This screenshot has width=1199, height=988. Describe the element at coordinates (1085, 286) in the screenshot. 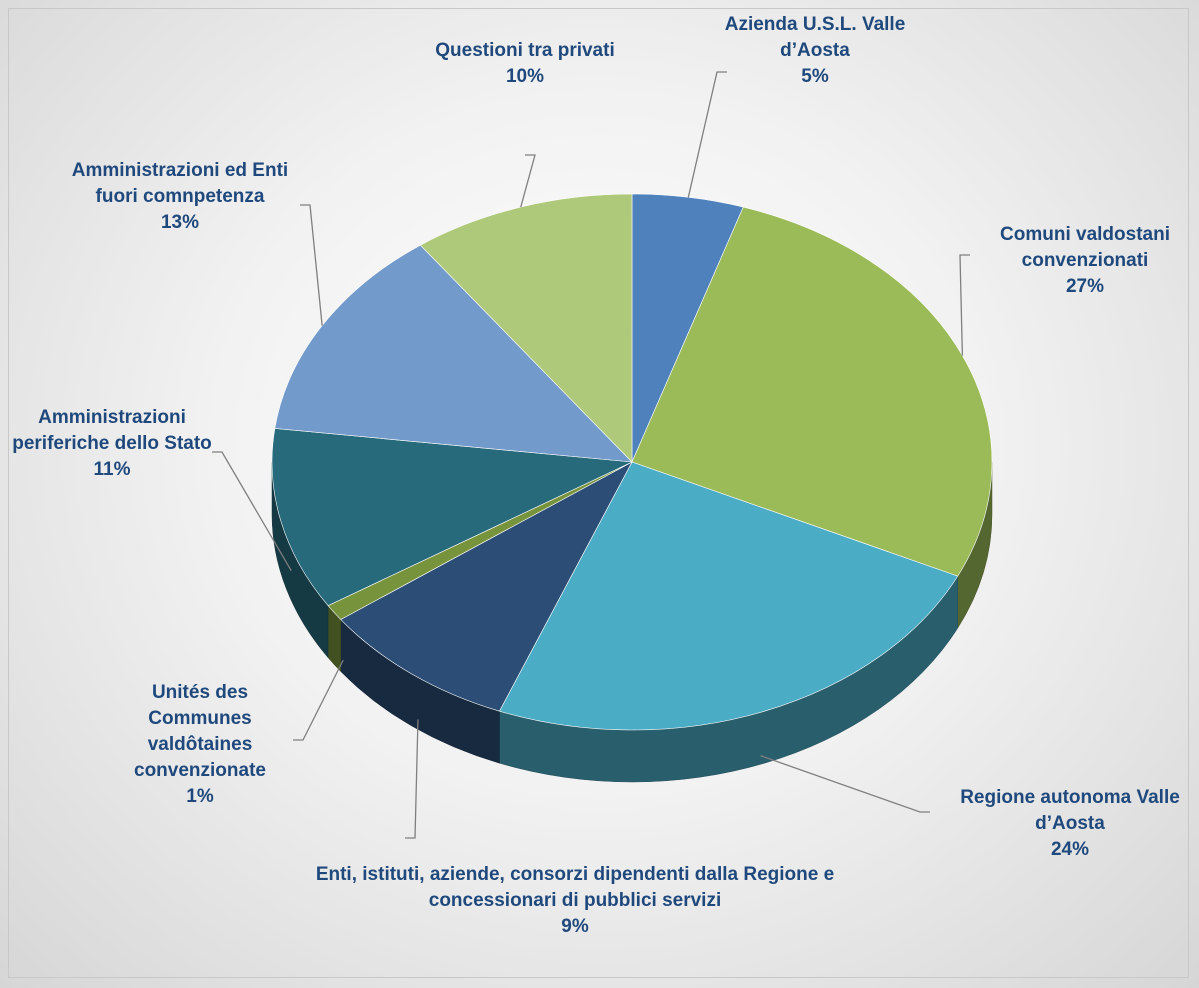

I see `value-label: 27%` at that location.